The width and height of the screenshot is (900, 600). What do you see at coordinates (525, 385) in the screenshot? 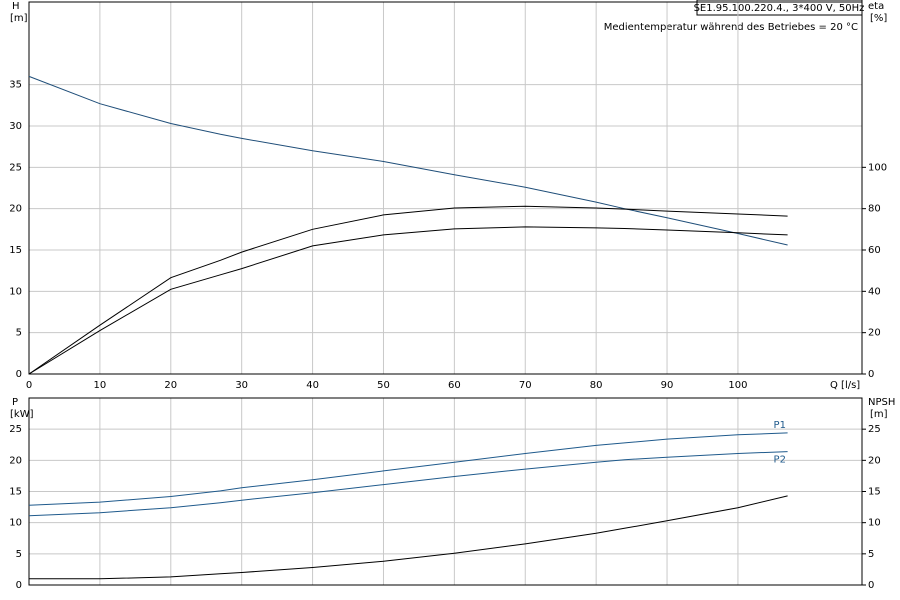
I see `x-tick-label: 70` at bounding box center [525, 385].